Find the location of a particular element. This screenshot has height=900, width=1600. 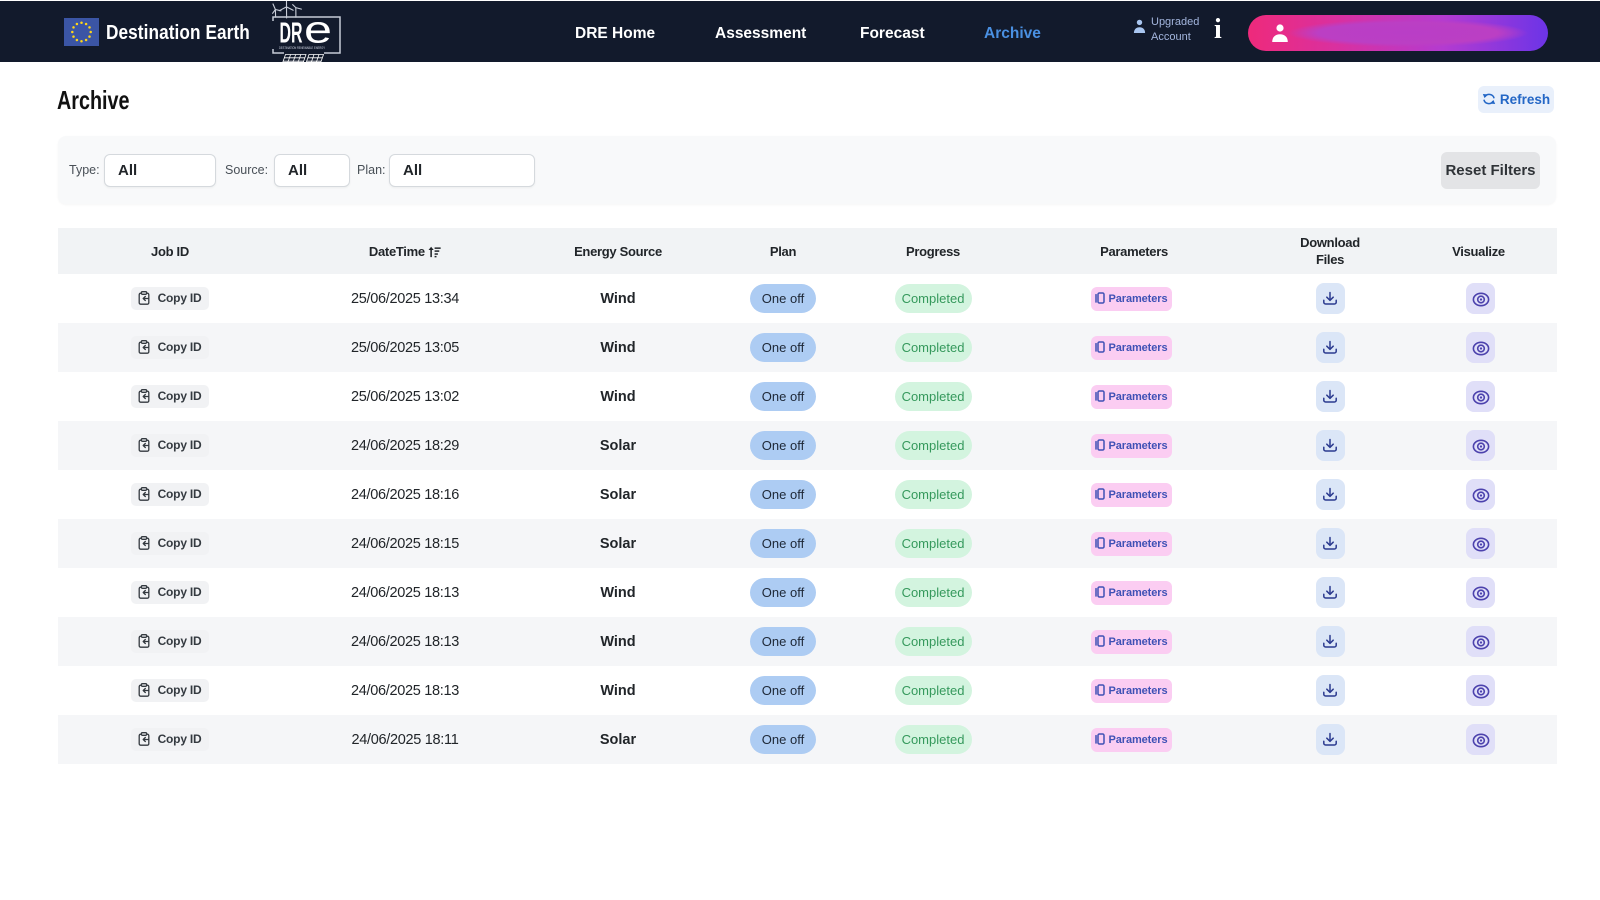

svg-text: DR is located at coordinates (291, 34).